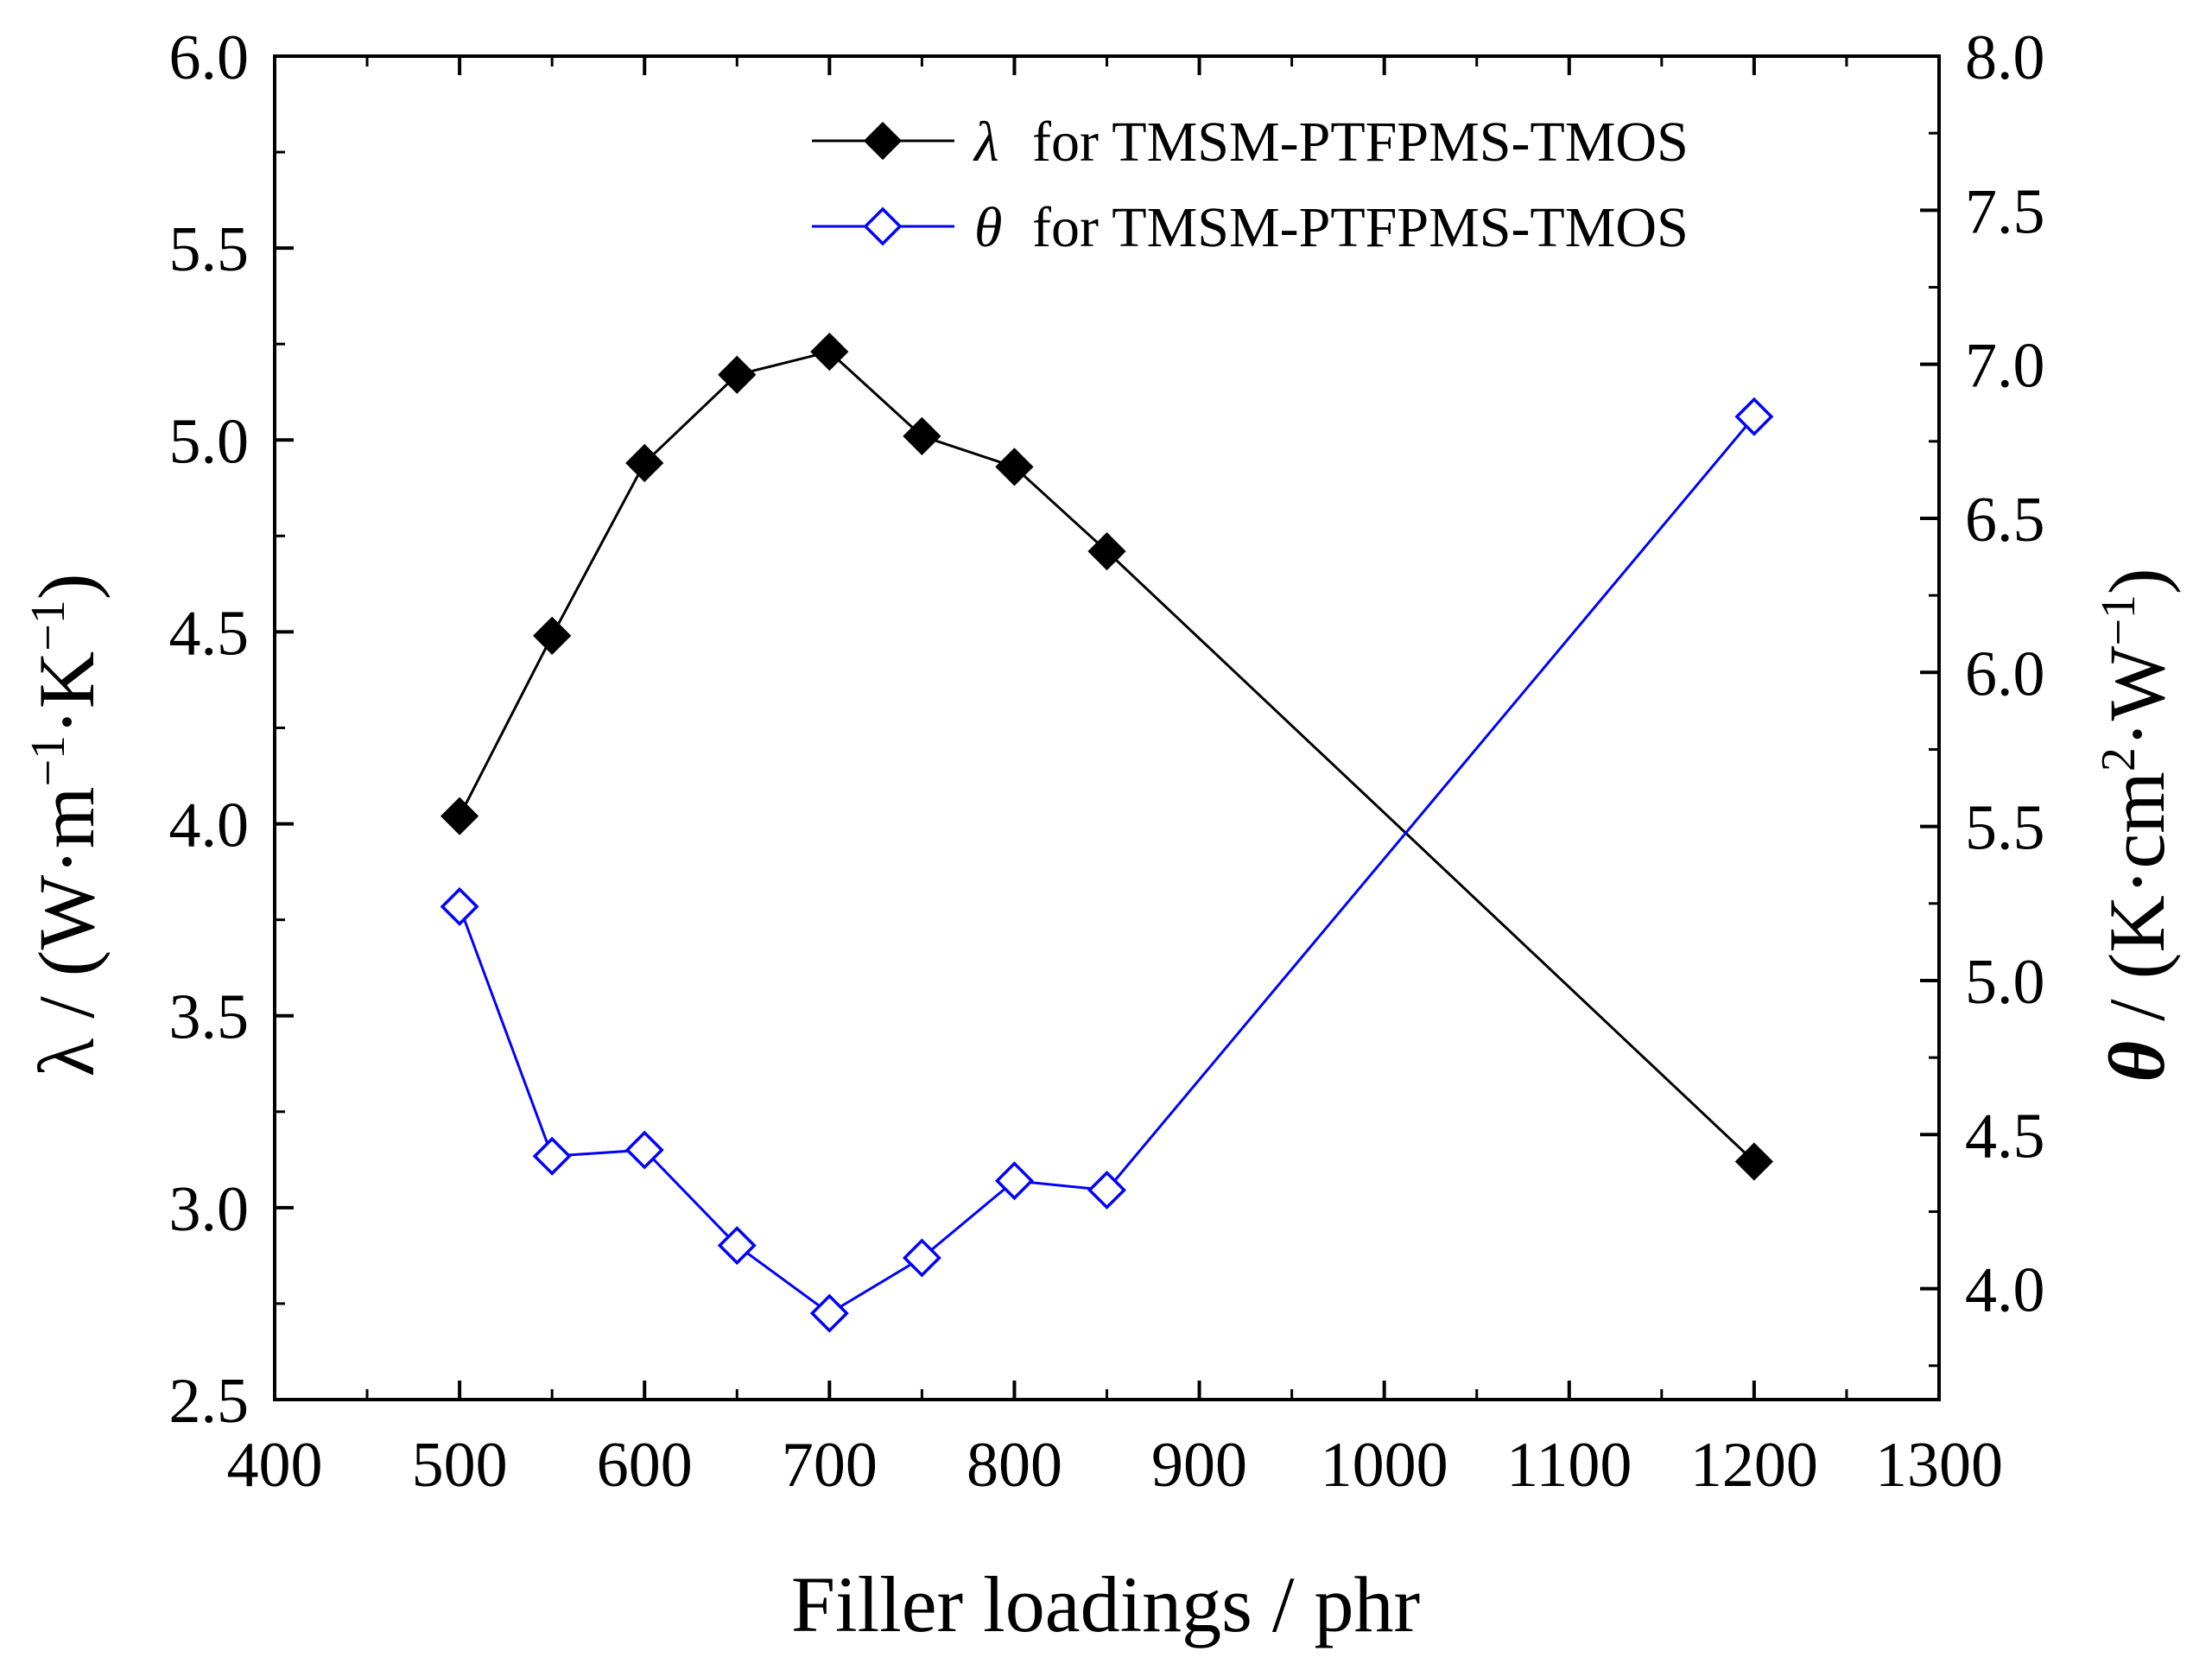  What do you see at coordinates (1569, 1465) in the screenshot?
I see `x-tick-label: 1100` at bounding box center [1569, 1465].